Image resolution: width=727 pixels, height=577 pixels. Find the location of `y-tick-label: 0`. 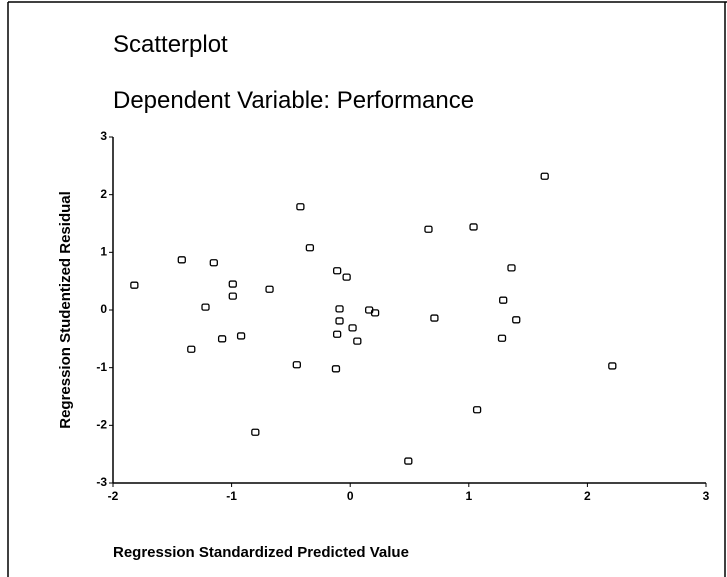

y-tick-label: 0 is located at coordinates (103, 309).